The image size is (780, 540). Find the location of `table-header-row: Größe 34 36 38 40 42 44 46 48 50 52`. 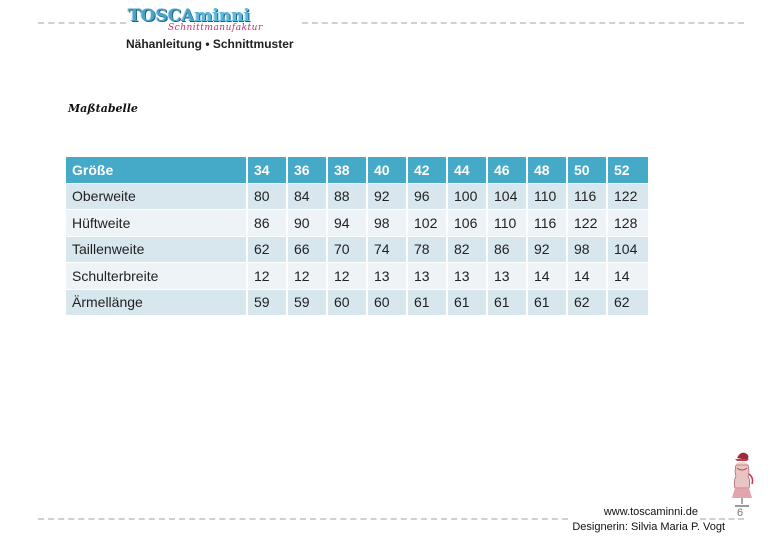

table-header-row: Größe 34 36 38 40 42 44 46 48 50 52 is located at coordinates (357, 170).